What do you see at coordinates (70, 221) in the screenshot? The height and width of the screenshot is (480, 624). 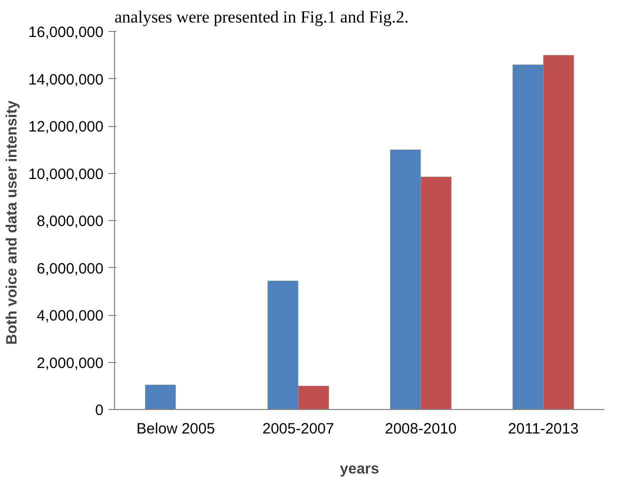 I see `y-tick-label: 8,000,000` at bounding box center [70, 221].